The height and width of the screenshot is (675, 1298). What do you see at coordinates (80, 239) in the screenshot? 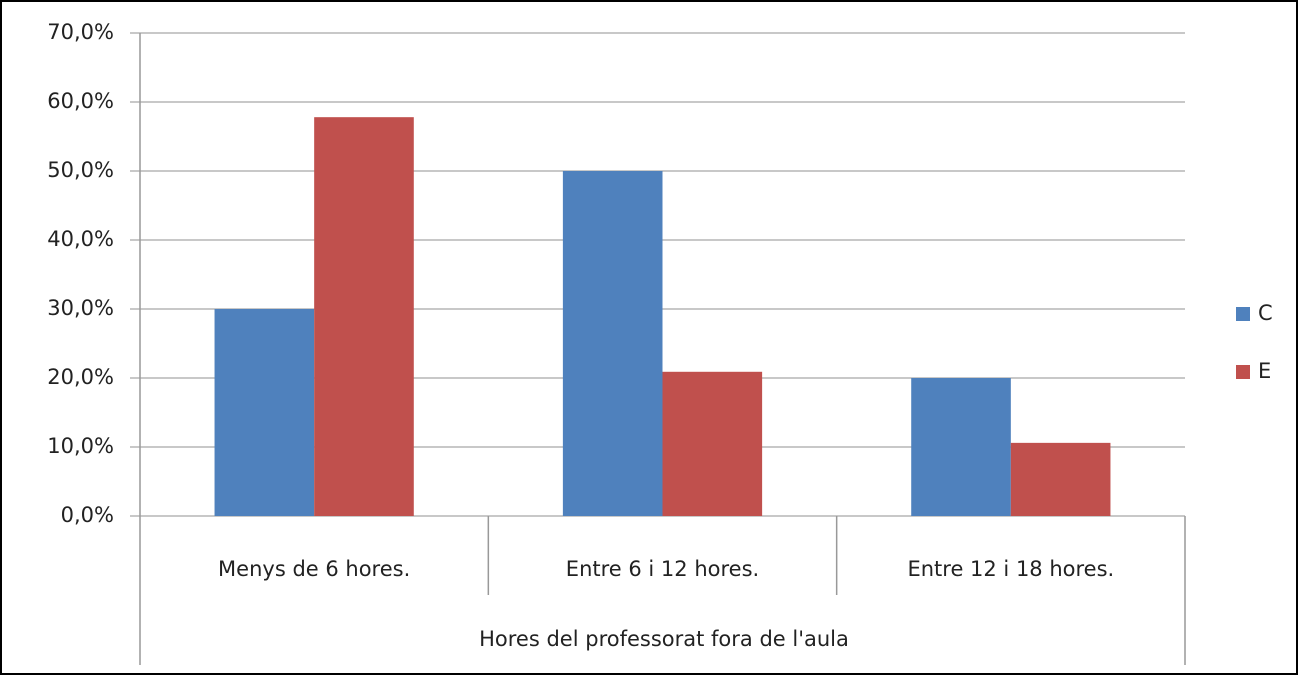
I see `y-tick-label: 40,0%` at bounding box center [80, 239].